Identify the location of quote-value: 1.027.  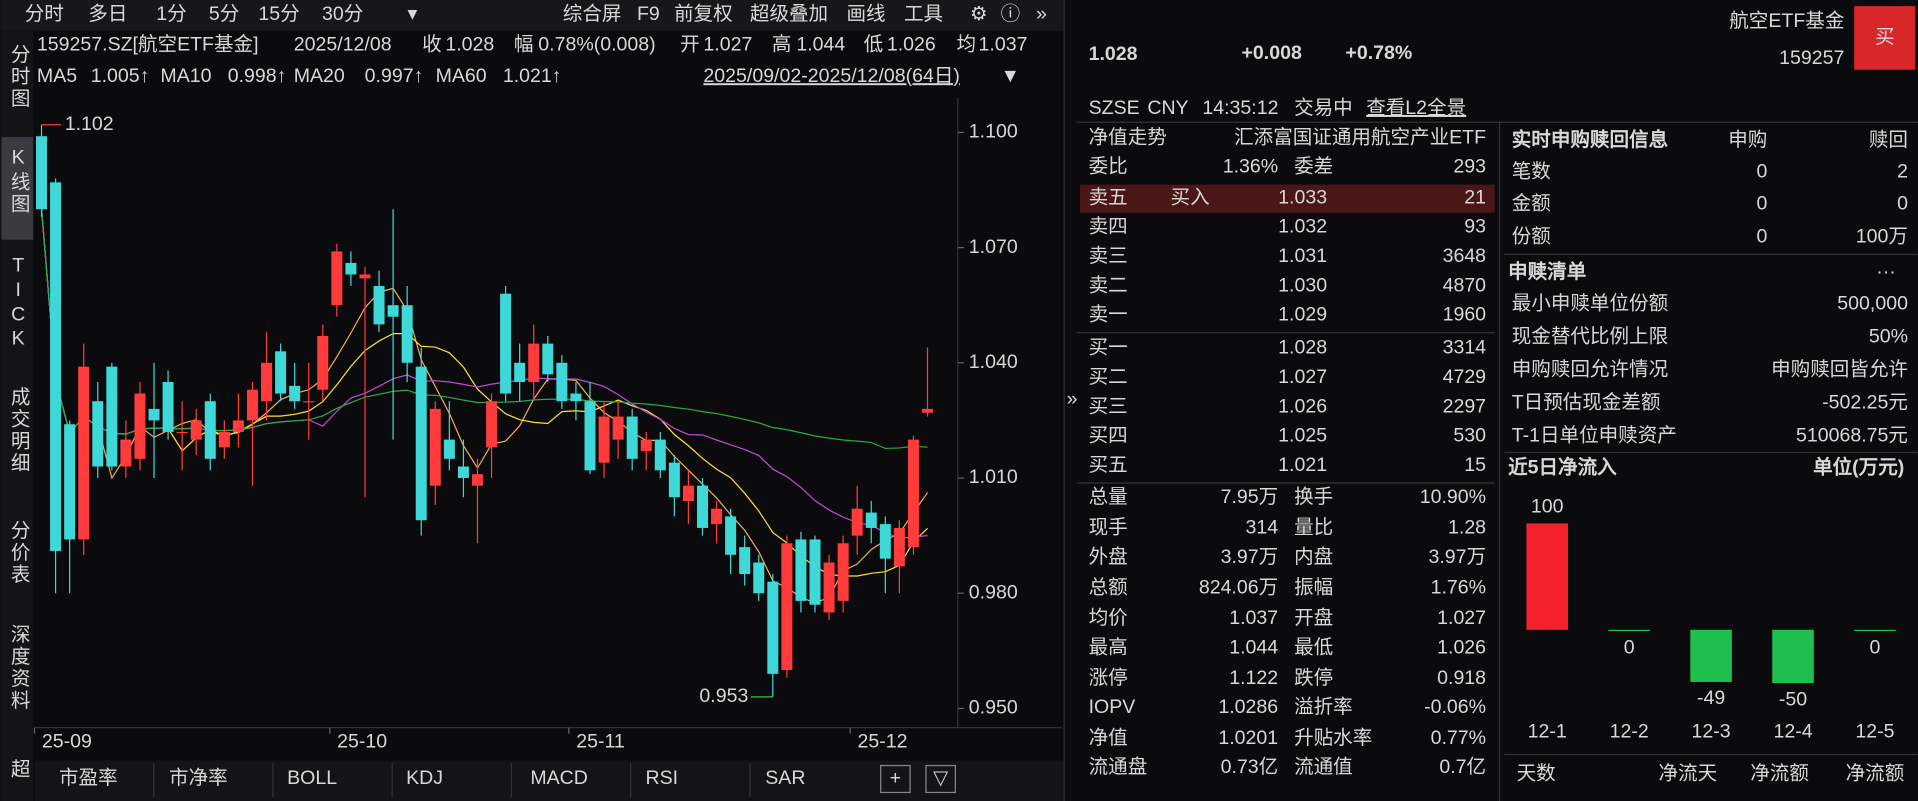
(727, 44).